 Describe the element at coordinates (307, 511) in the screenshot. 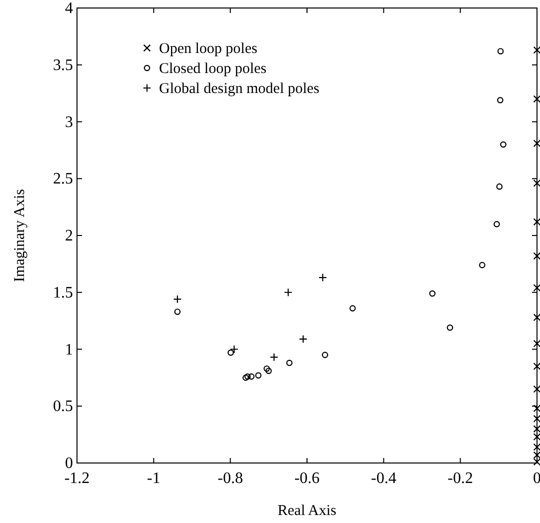

I see `x-axis-title: Real Axis` at that location.